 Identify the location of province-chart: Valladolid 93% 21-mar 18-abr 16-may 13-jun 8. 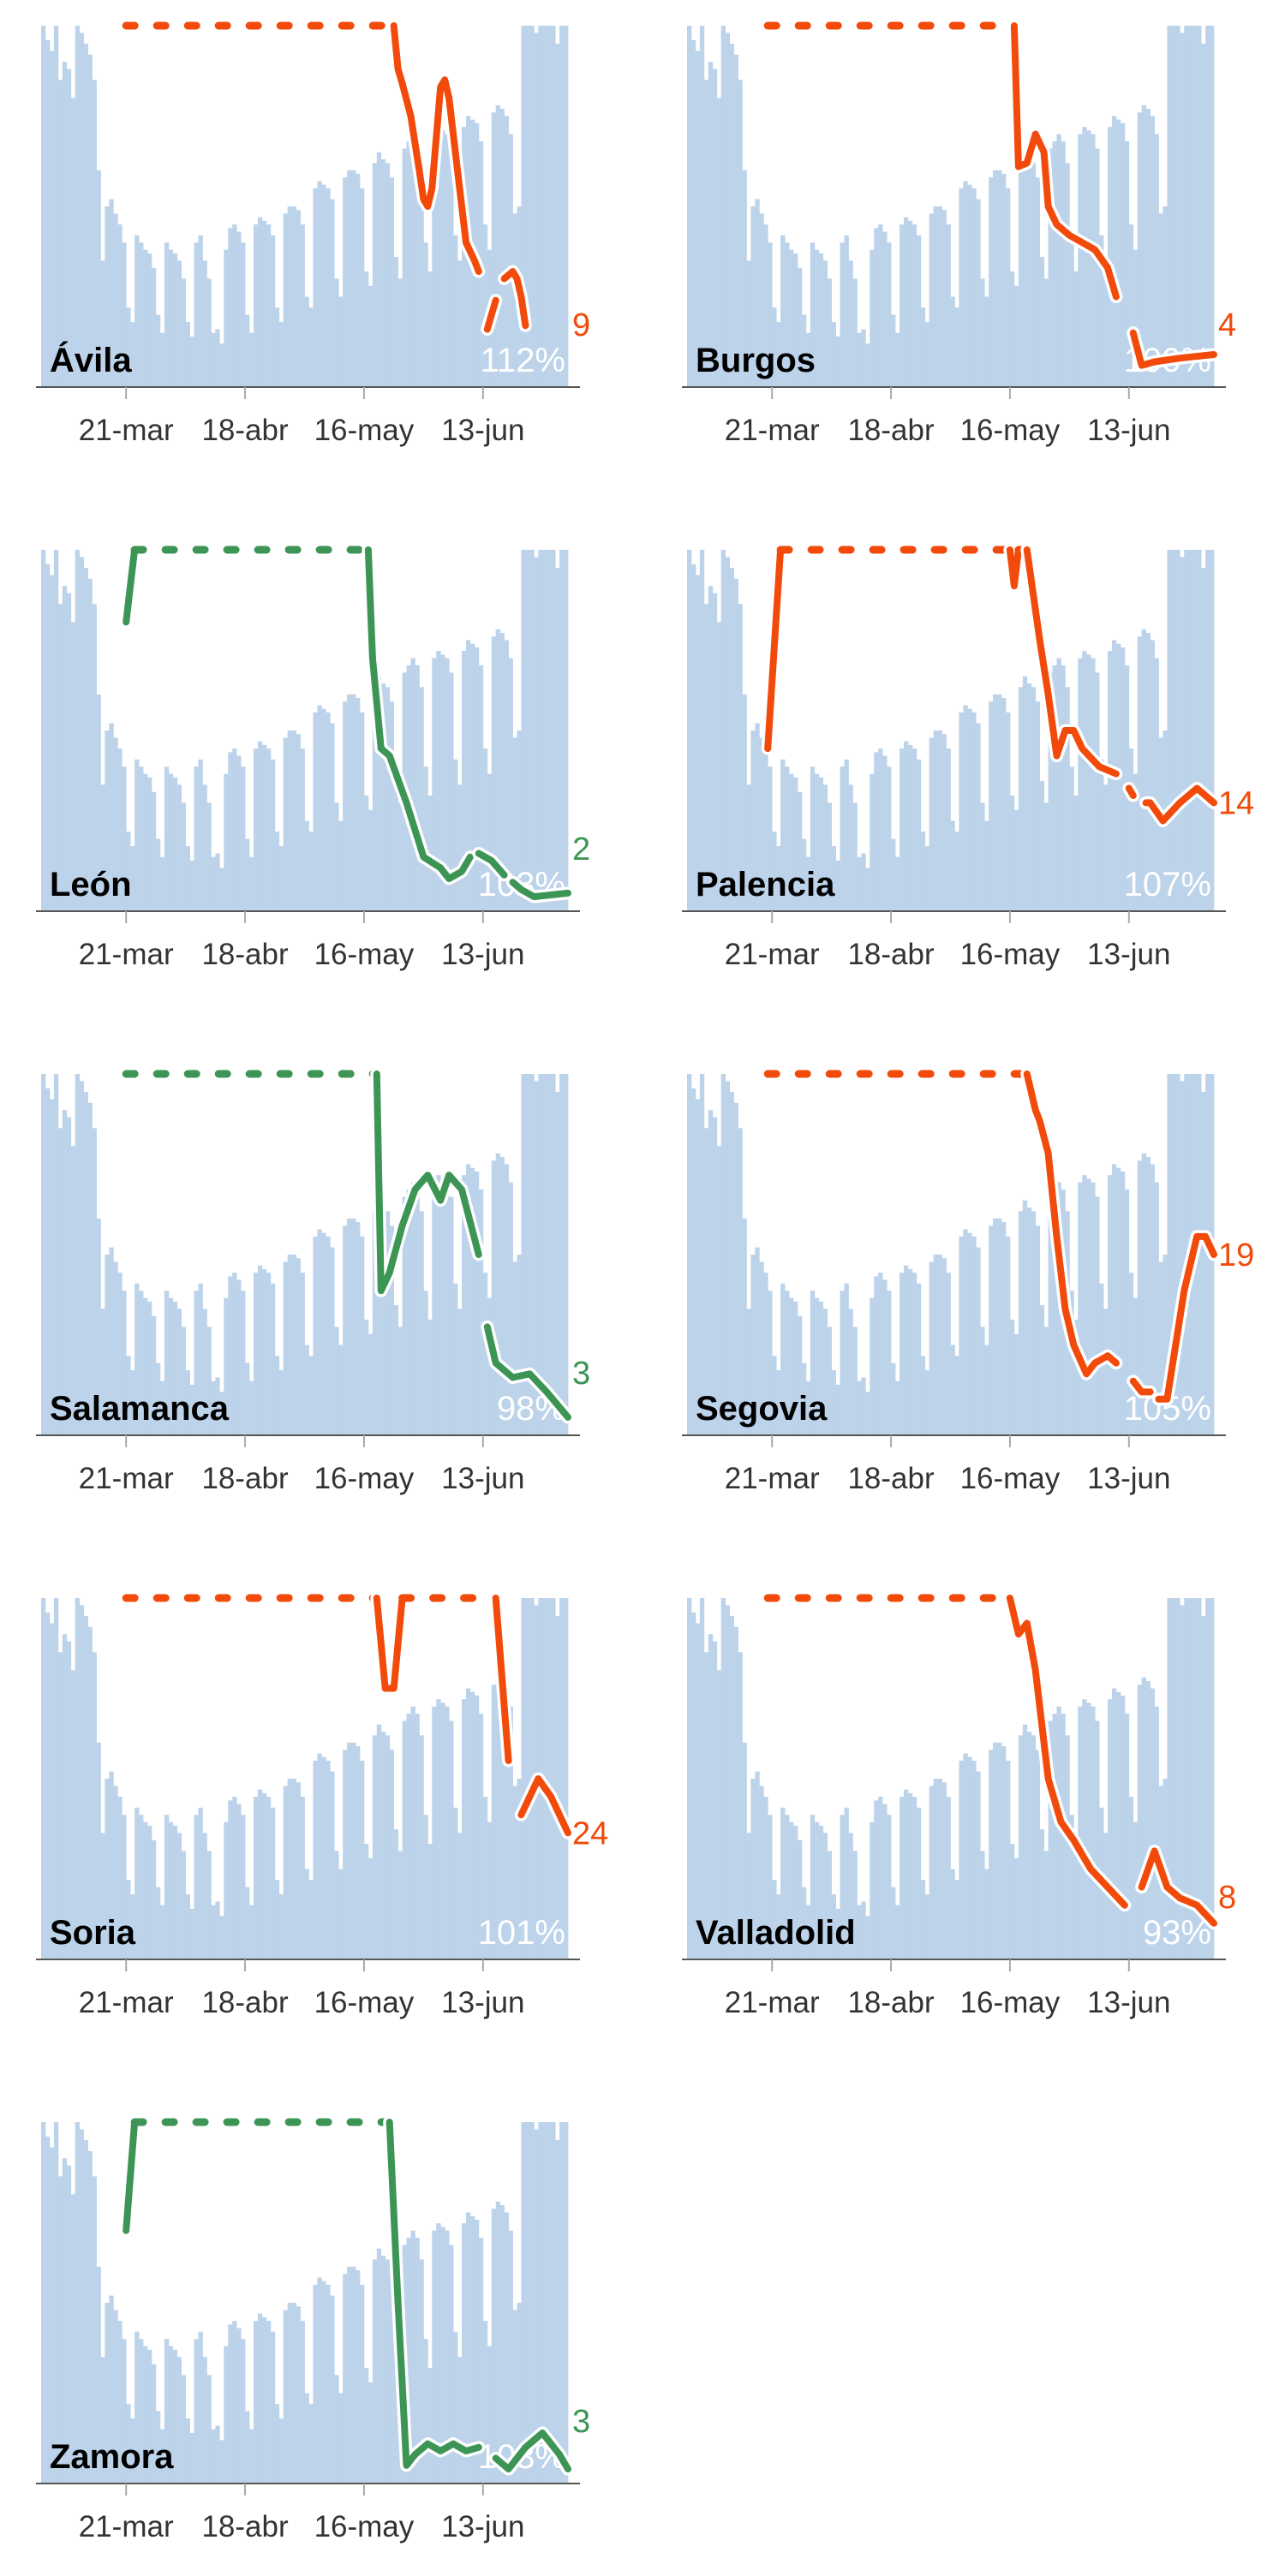
(961, 1805).